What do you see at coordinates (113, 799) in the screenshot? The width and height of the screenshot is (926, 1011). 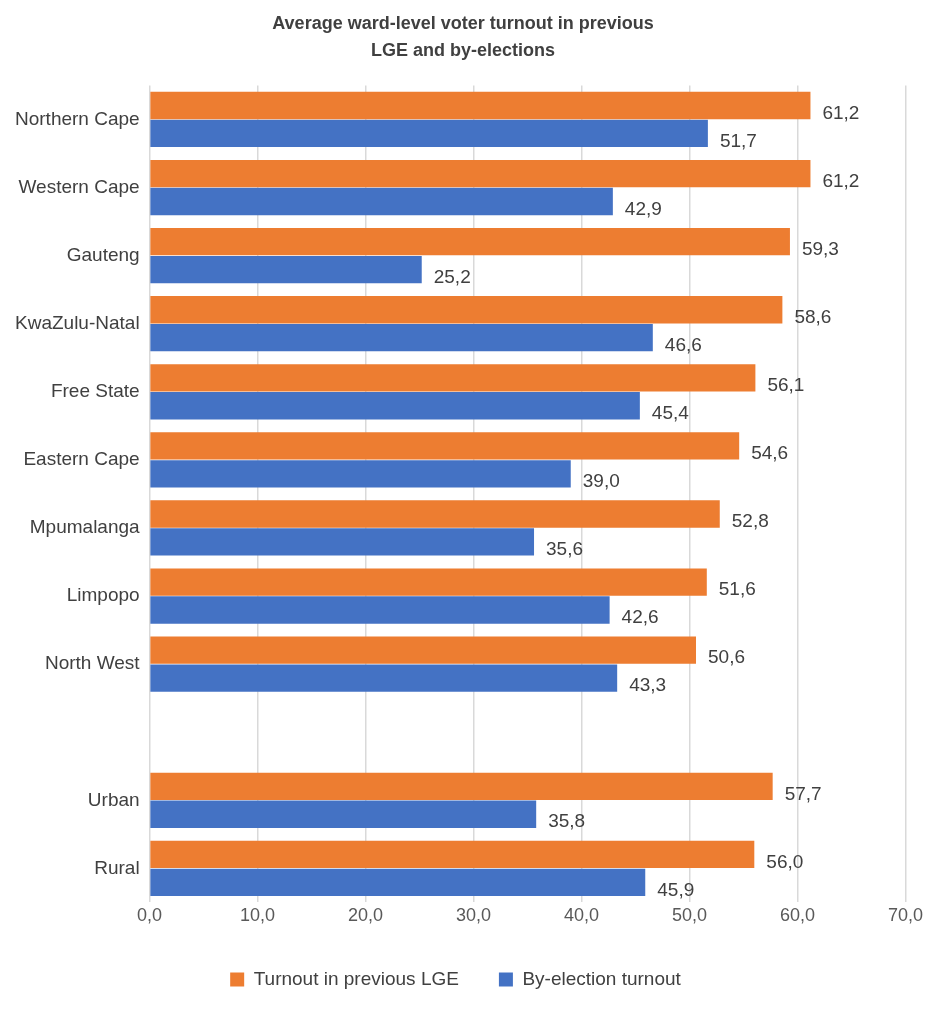 I see `y-tick-label: Urban` at bounding box center [113, 799].